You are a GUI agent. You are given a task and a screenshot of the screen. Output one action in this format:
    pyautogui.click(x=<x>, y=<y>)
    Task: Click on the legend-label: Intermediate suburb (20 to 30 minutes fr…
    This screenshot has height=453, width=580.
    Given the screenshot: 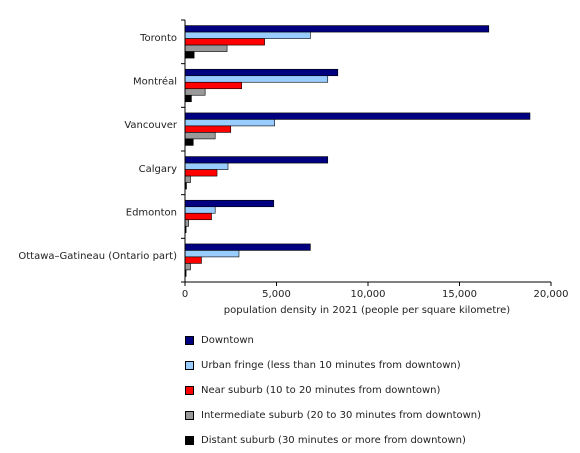 What is the action you would take?
    pyautogui.click(x=341, y=415)
    